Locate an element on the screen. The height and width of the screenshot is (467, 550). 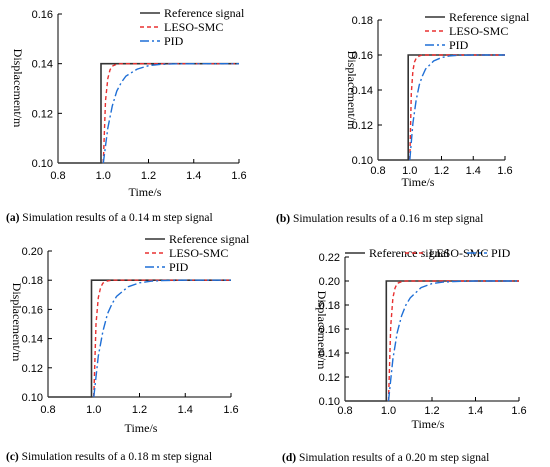
caption-letter: (d) is located at coordinates (289, 458).